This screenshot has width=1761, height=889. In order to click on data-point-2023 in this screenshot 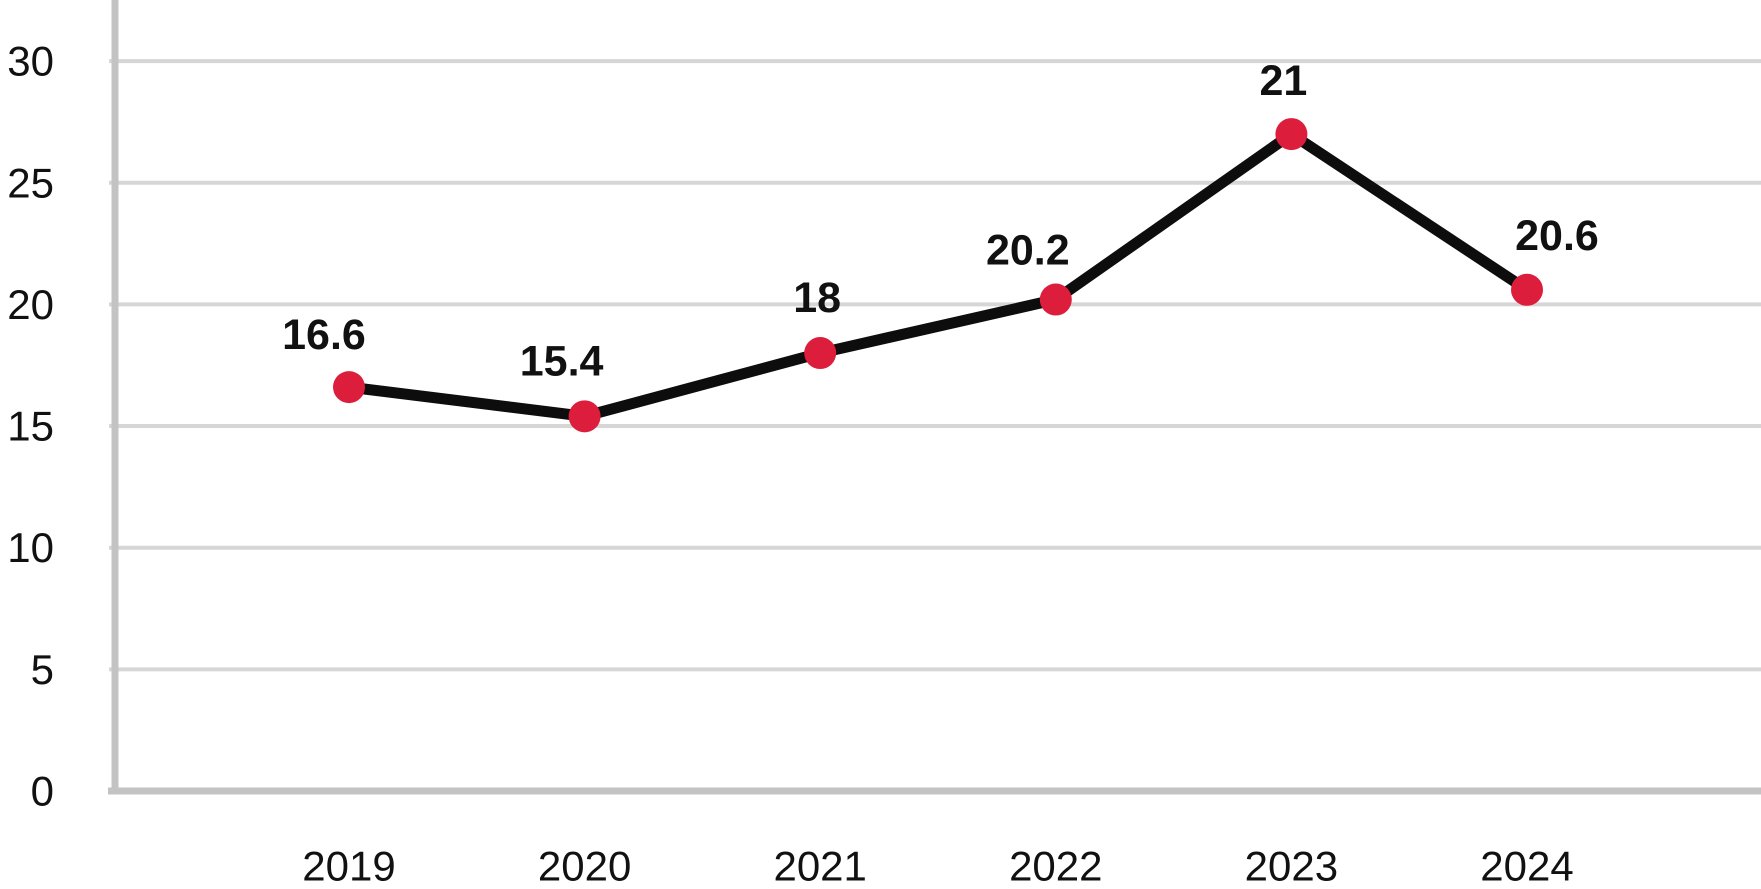, I will do `click(1291, 134)`.